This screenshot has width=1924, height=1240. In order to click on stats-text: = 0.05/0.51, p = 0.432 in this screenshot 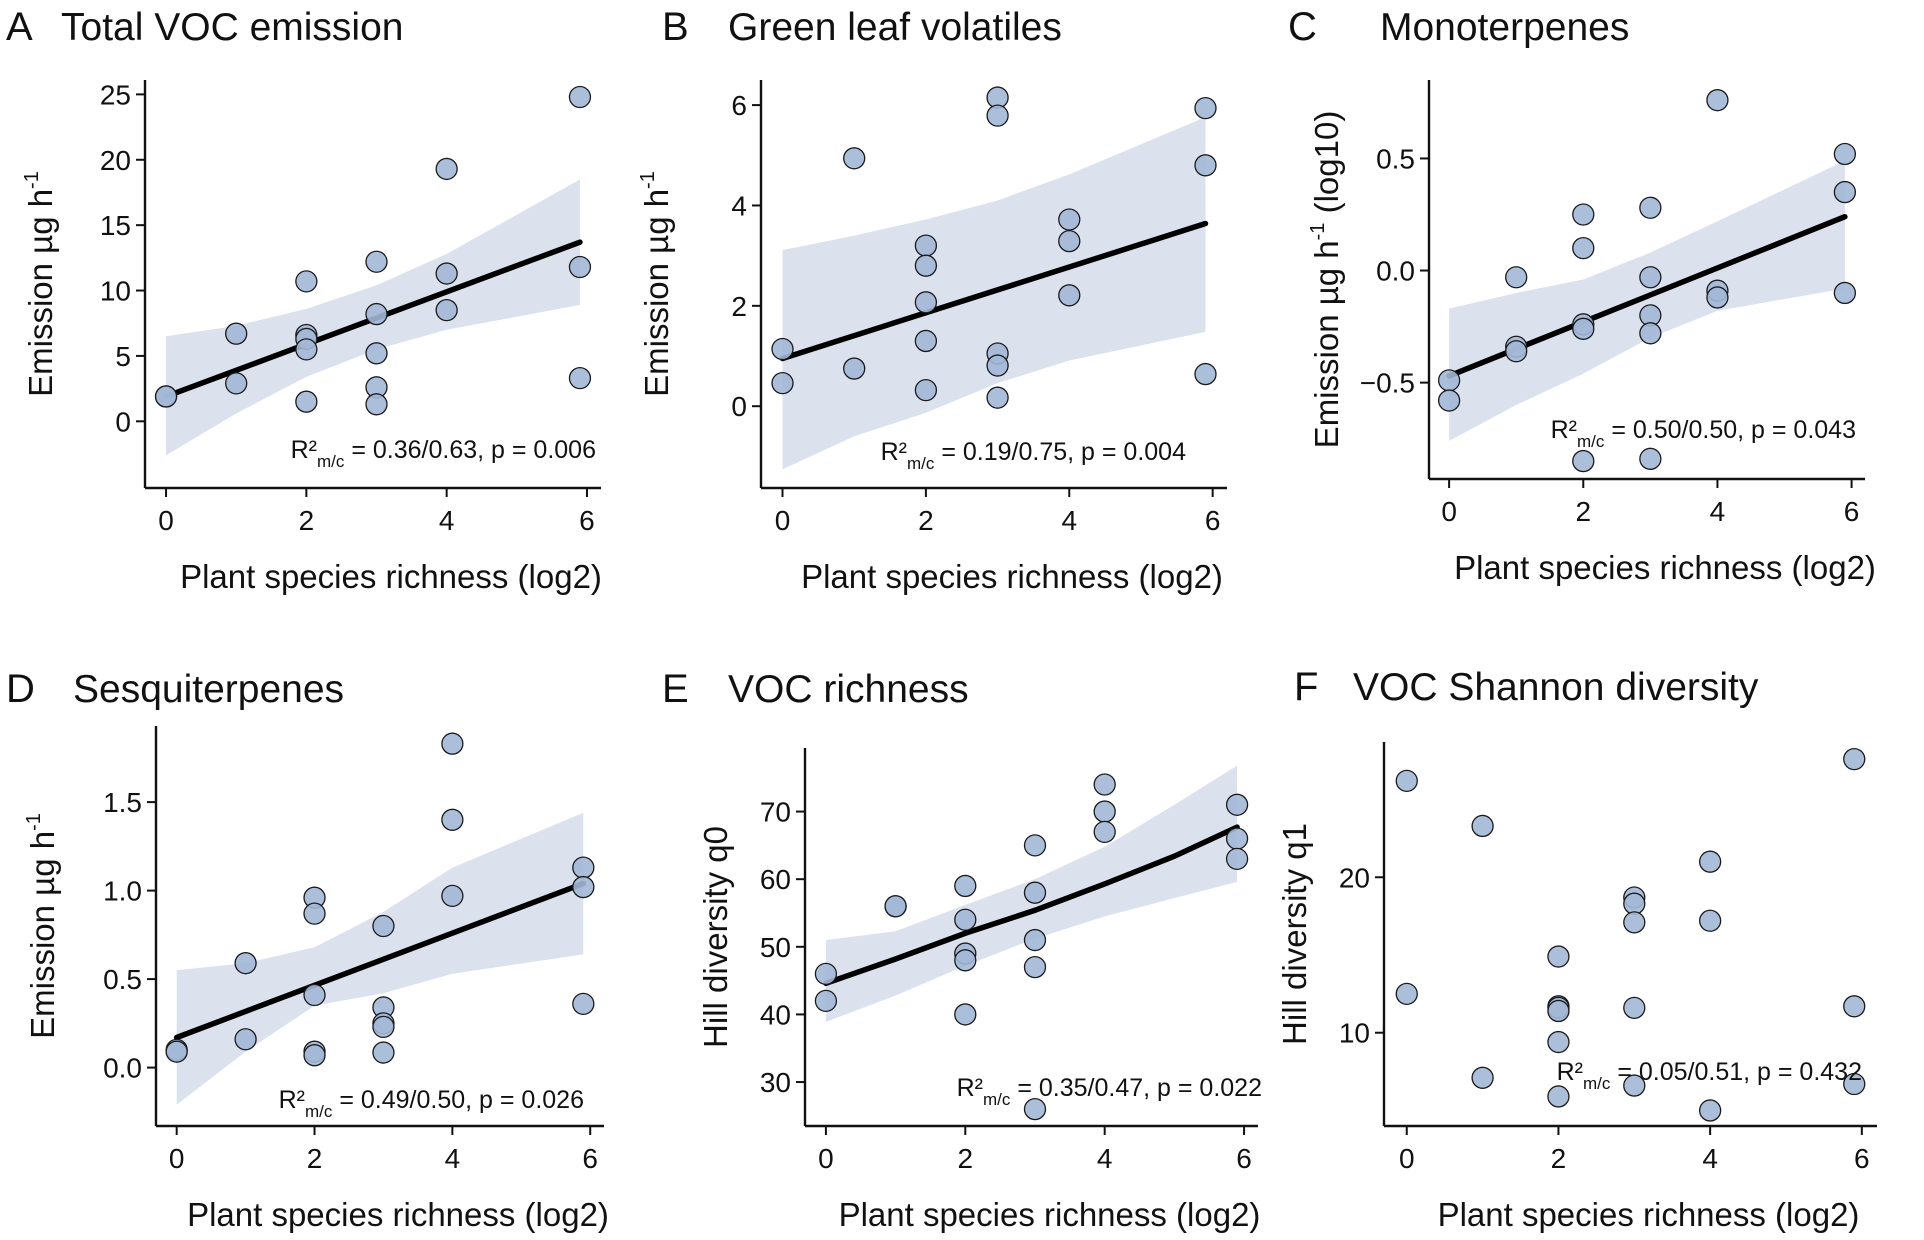, I will do `click(1736, 1072)`.